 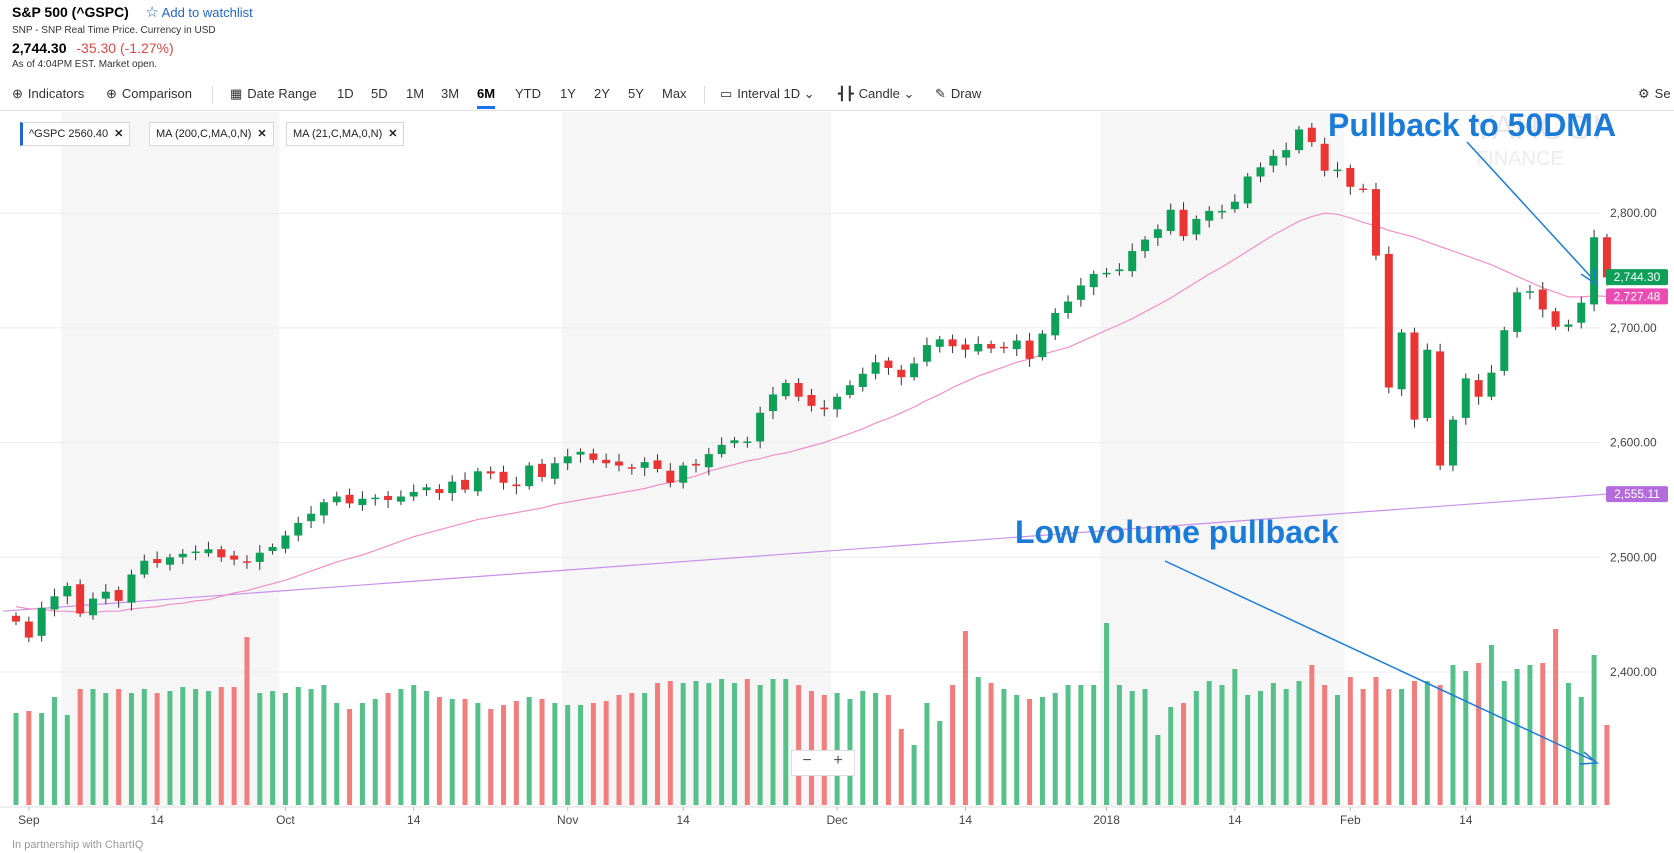 What do you see at coordinates (56, 93) in the screenshot?
I see `indicators-label: Indicators` at bounding box center [56, 93].